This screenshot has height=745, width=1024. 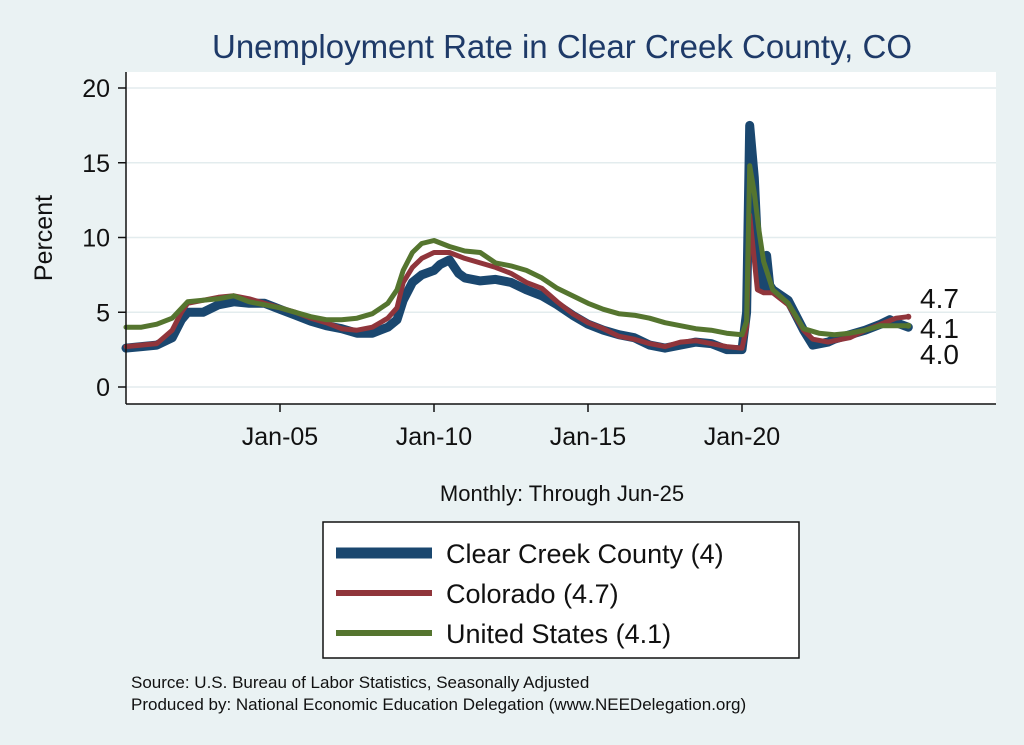 I want to click on x-tick-label: Jan-20, so click(x=742, y=437).